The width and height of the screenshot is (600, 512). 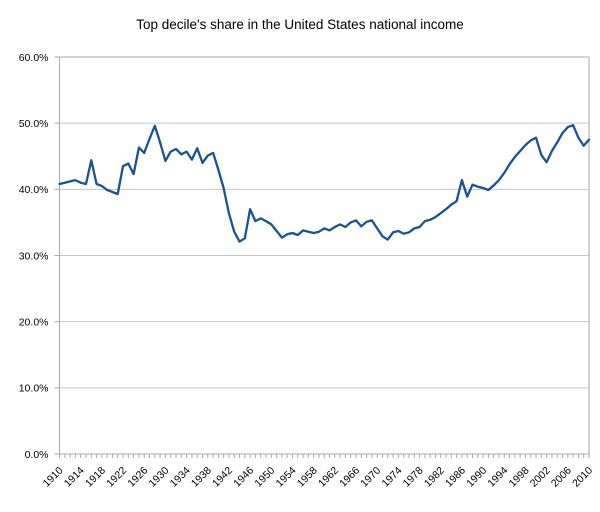 What do you see at coordinates (413, 477) in the screenshot?
I see `x-tick-label: 1978` at bounding box center [413, 477].